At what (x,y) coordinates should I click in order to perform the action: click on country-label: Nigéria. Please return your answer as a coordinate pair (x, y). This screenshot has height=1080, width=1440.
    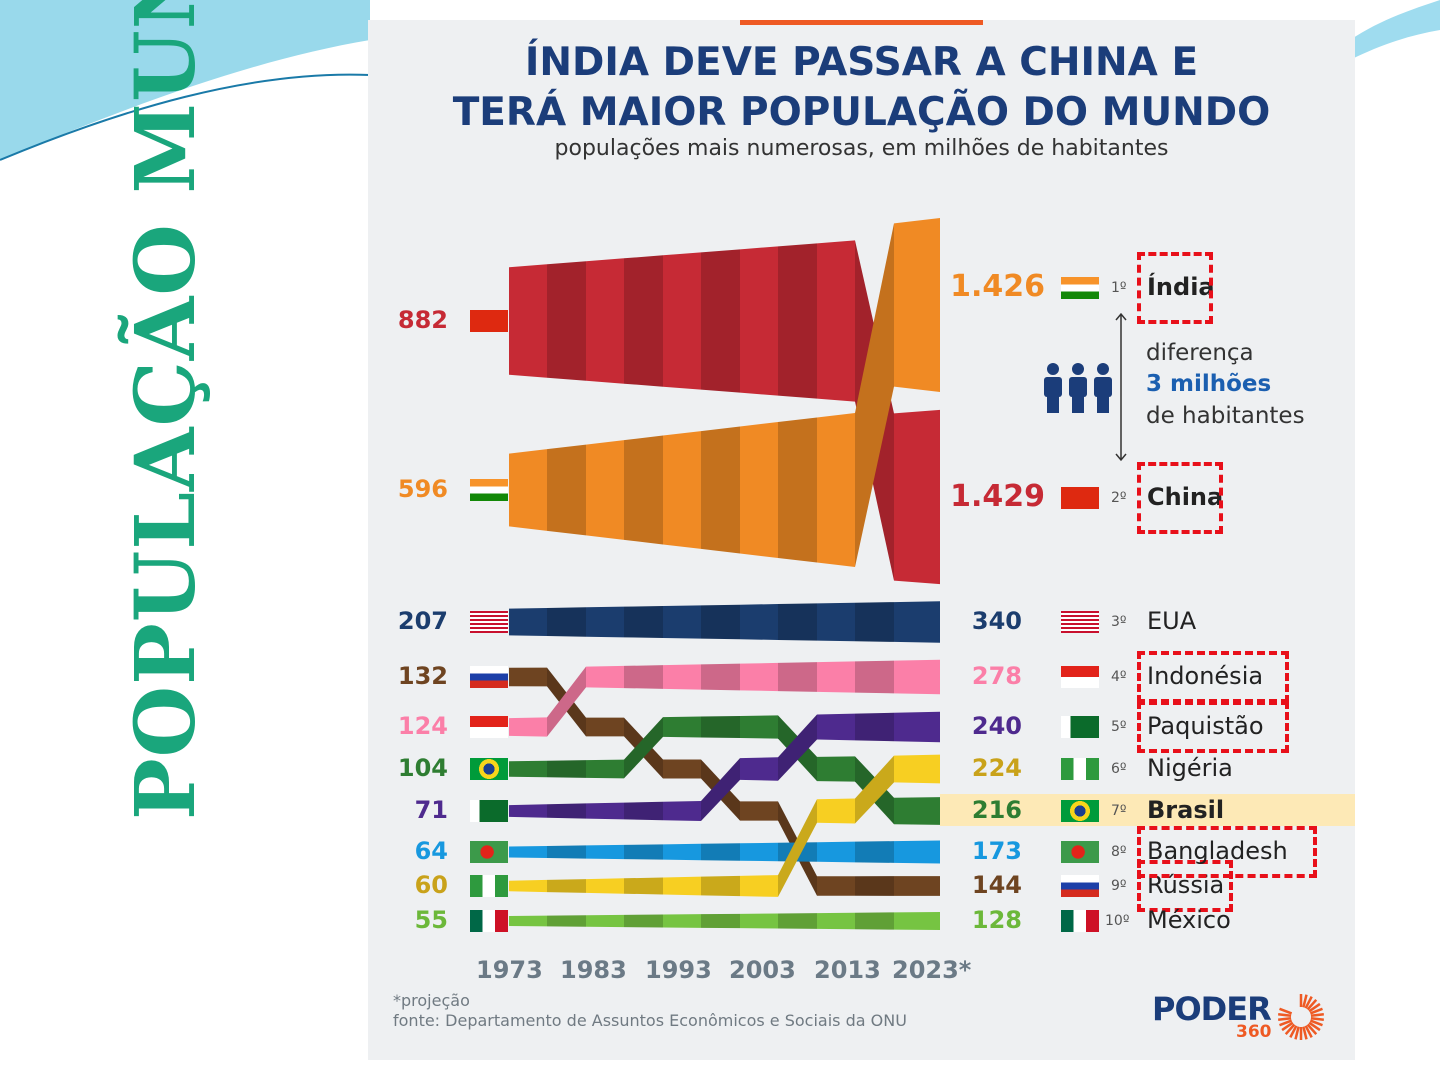
    Looking at the image, I should click on (1190, 768).